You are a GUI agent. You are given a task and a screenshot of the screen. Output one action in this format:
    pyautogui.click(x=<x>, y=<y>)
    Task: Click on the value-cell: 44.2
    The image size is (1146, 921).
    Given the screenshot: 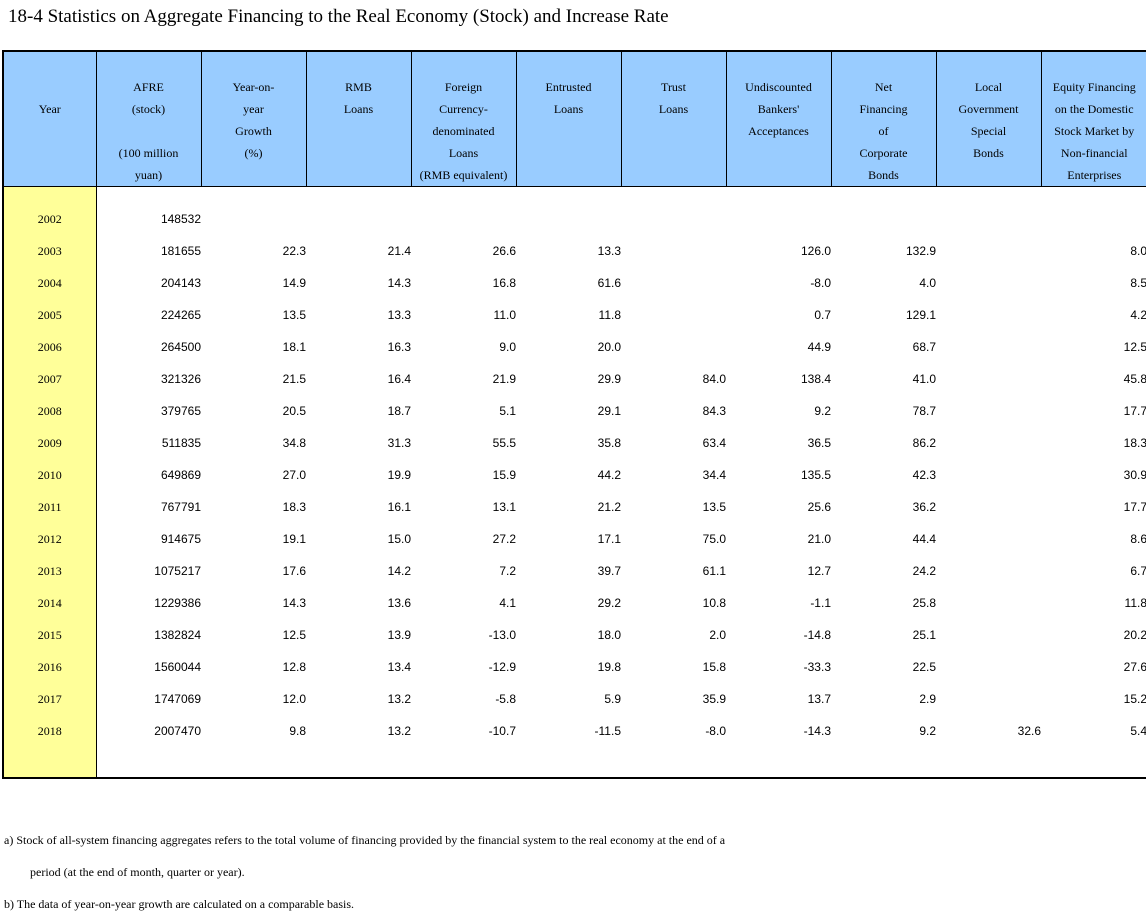 What is the action you would take?
    pyautogui.click(x=609, y=475)
    